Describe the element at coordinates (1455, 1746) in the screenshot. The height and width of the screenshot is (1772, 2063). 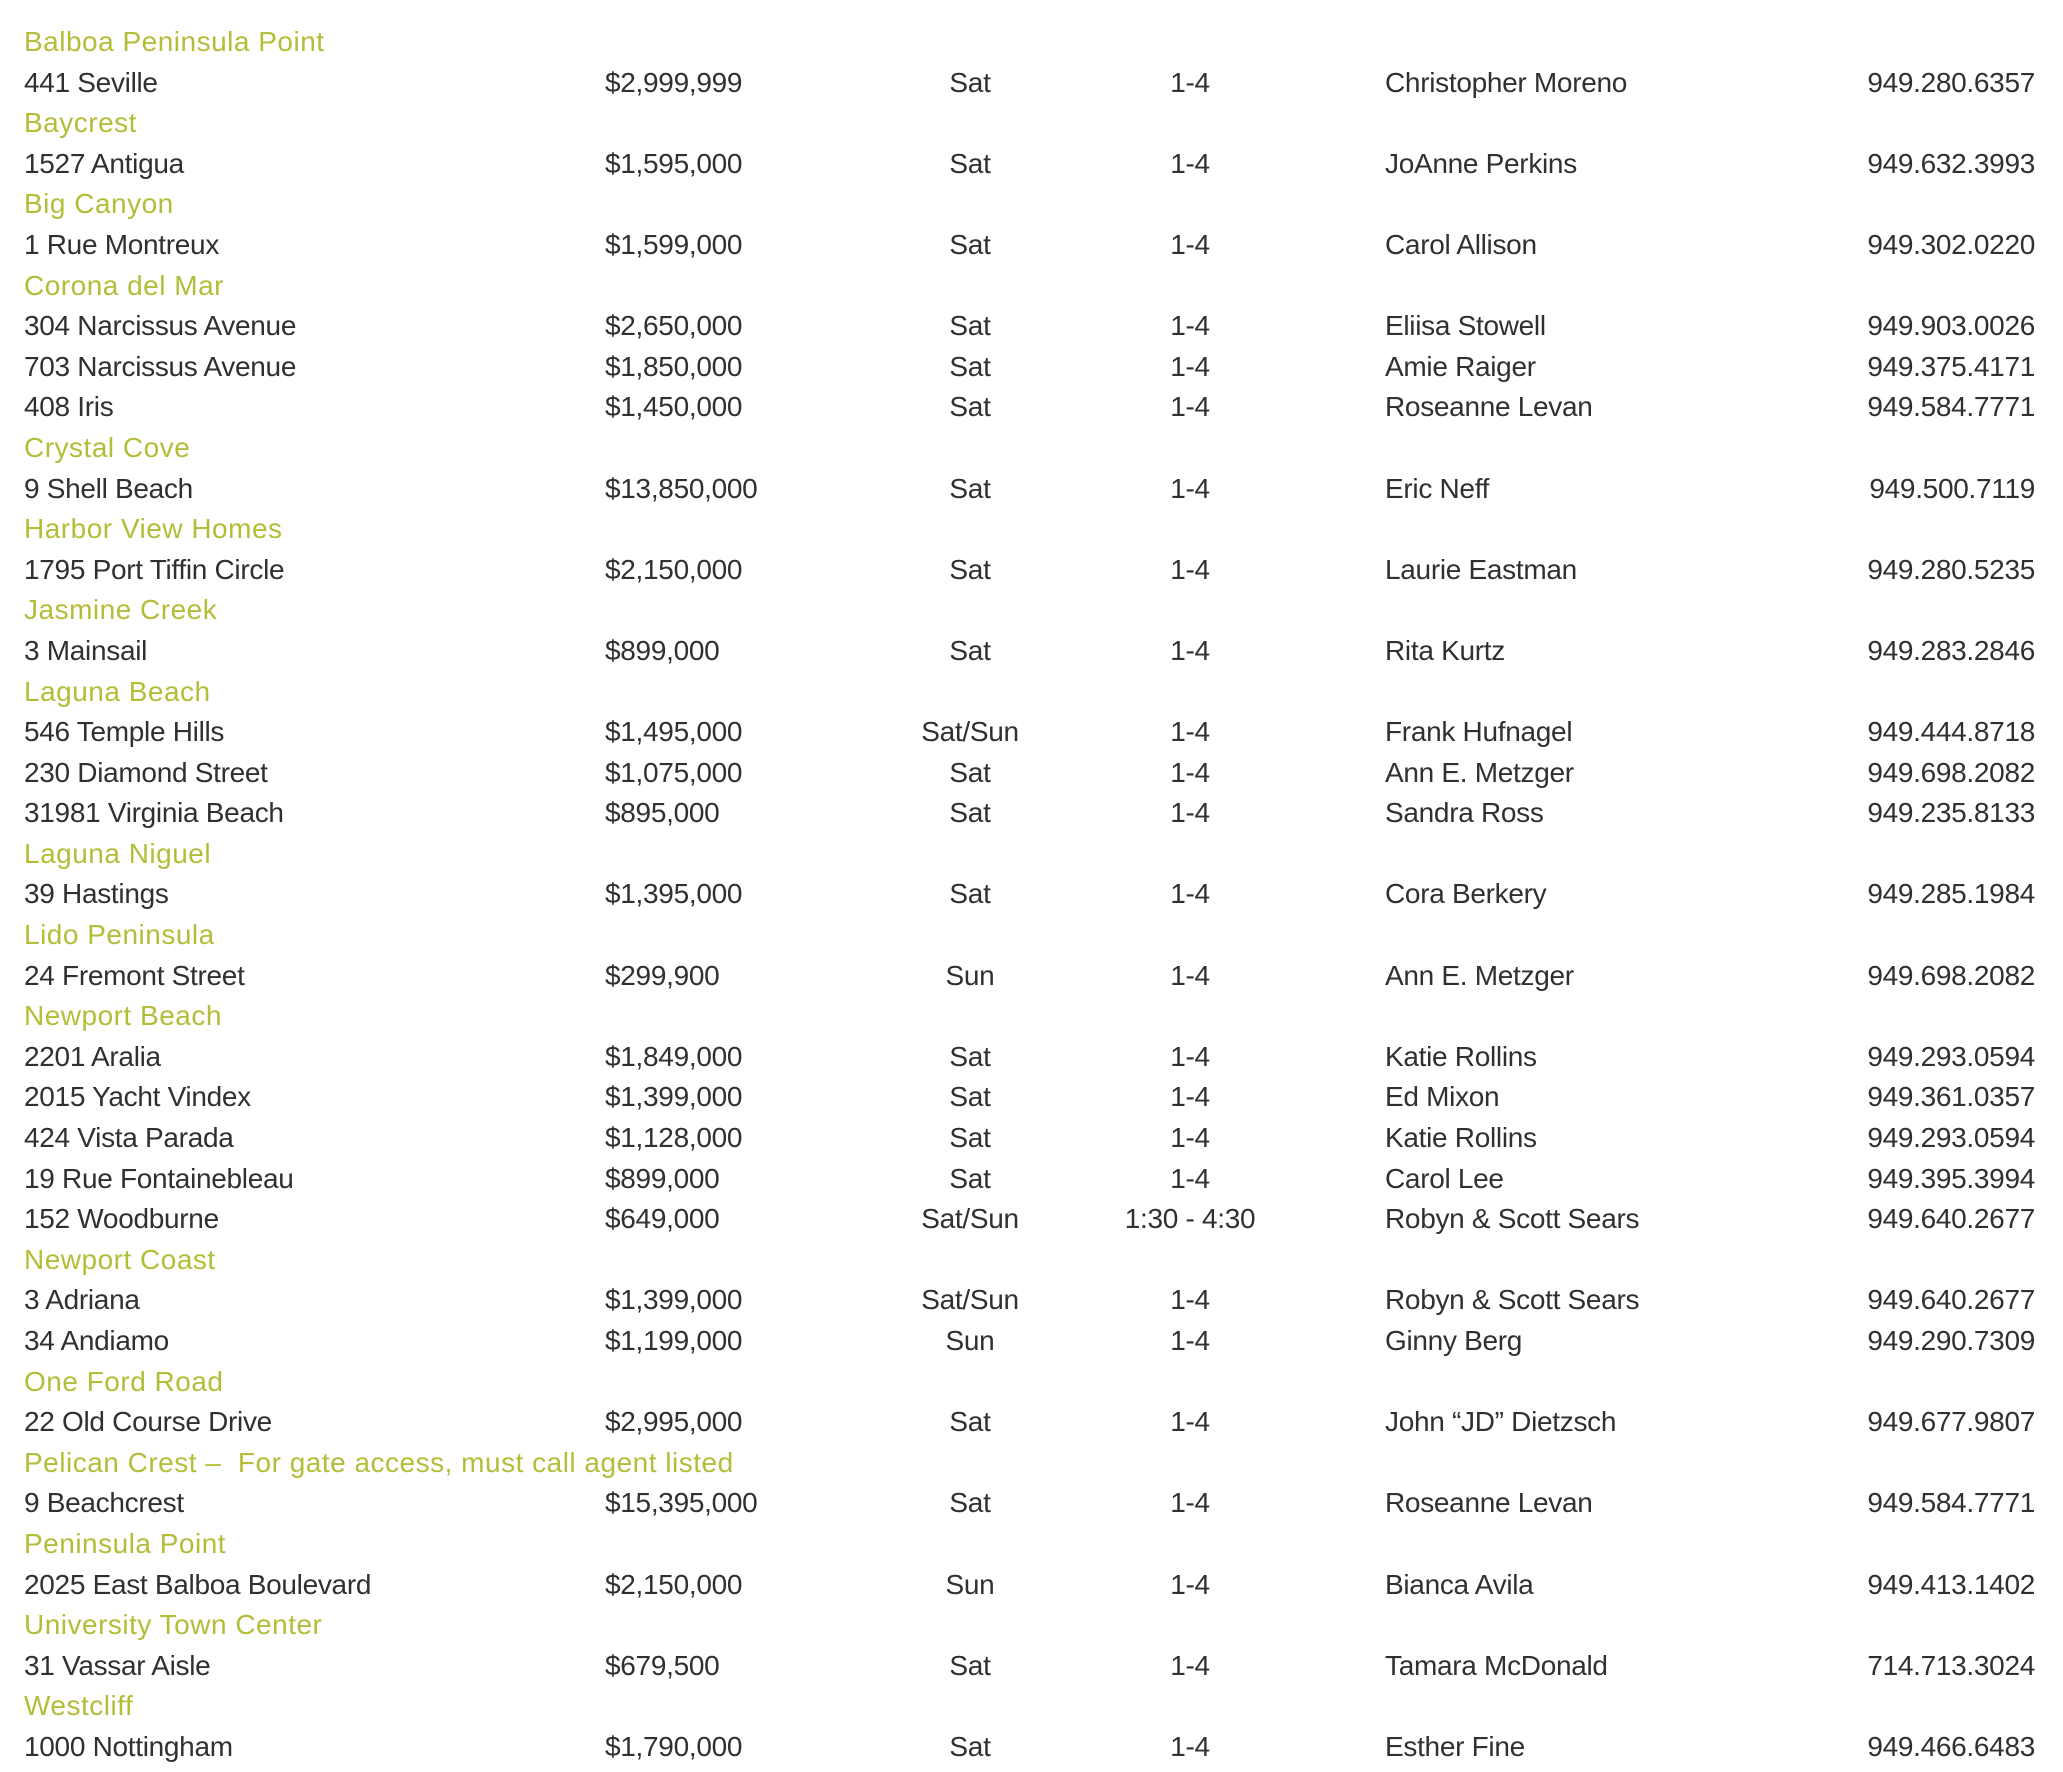
I see `agent-name: Esther Fine` at that location.